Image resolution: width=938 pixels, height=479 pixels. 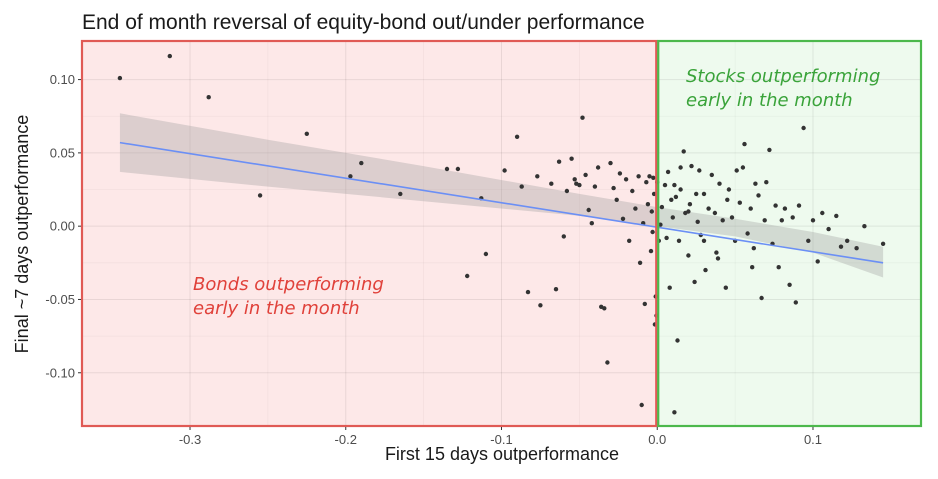 I want to click on y-tick-label: 0.05, so click(x=62, y=152).